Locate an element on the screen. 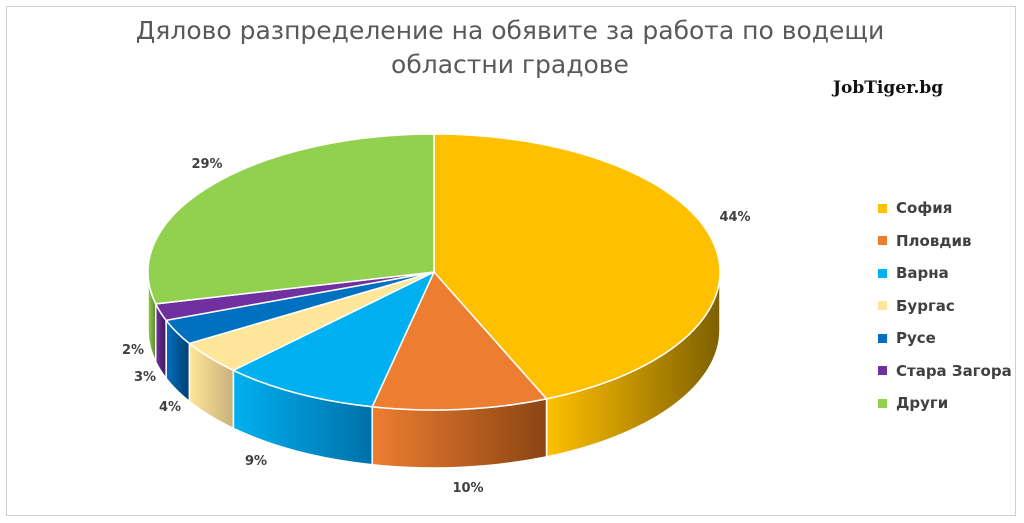 This screenshot has height=523, width=1024. legend-item: Пловдив is located at coordinates (945, 241).